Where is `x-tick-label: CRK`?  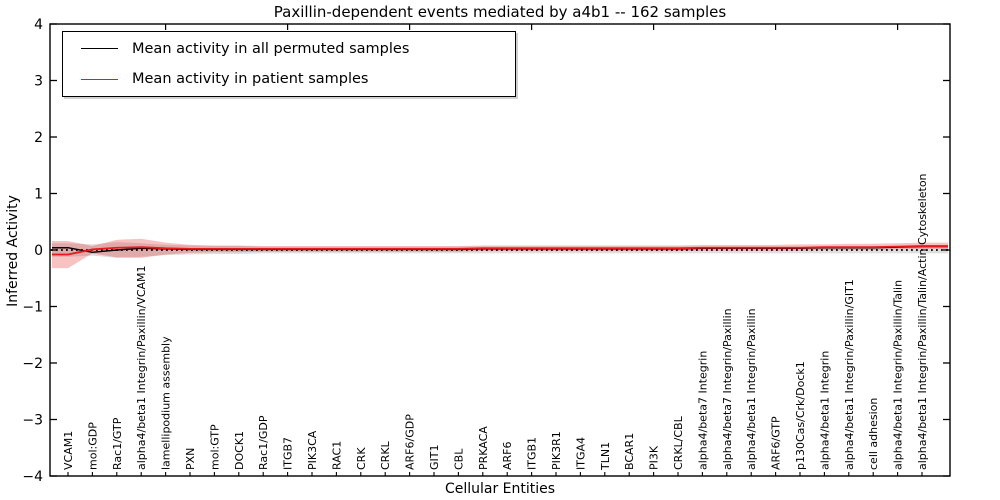
x-tick-label: CRK is located at coordinates (361, 458).